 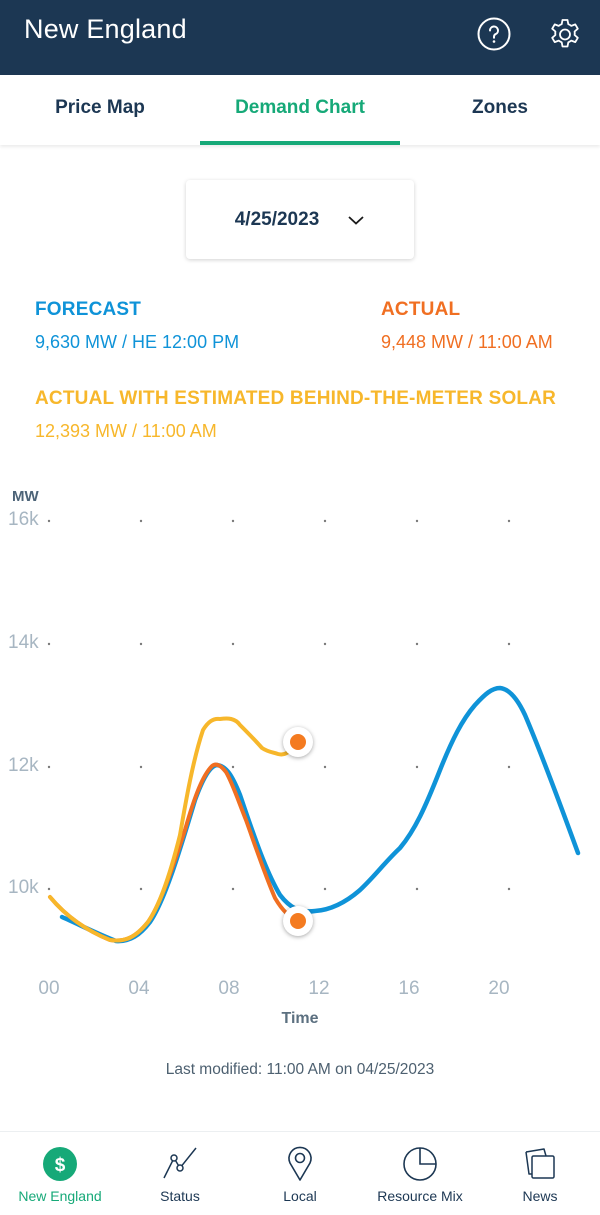 I want to click on nav-label: Status, so click(x=180, y=1196).